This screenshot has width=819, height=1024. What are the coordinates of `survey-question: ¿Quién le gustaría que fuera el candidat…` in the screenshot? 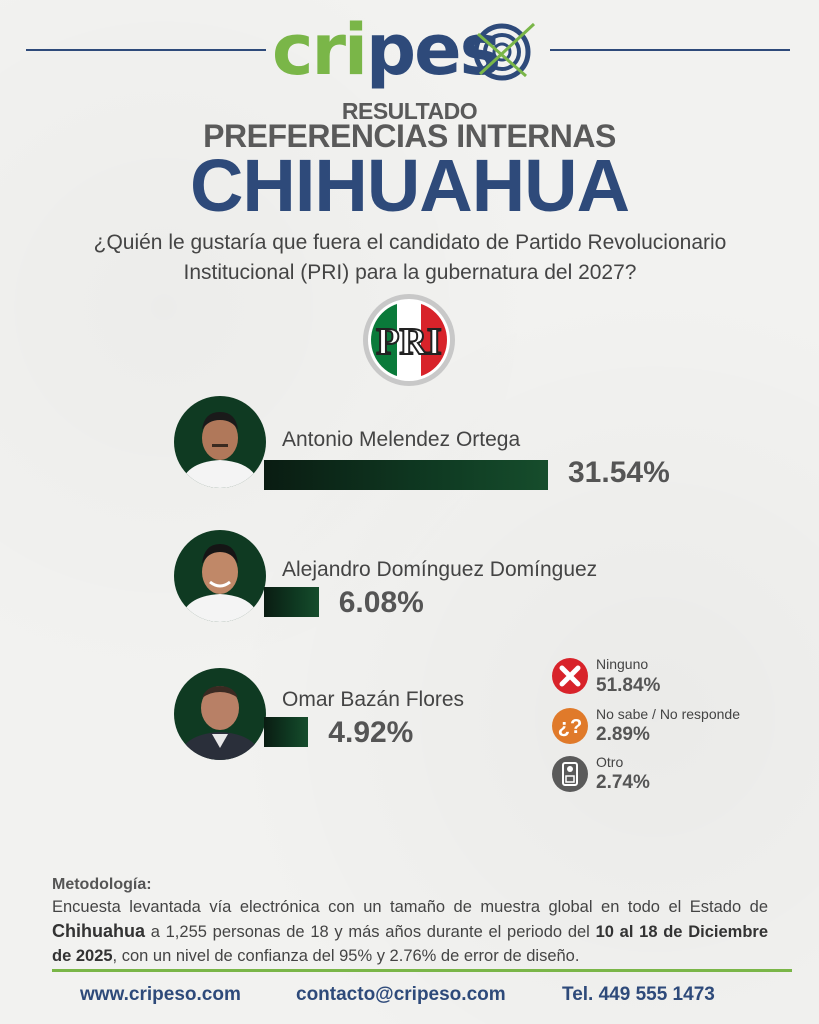 It's located at (410, 257).